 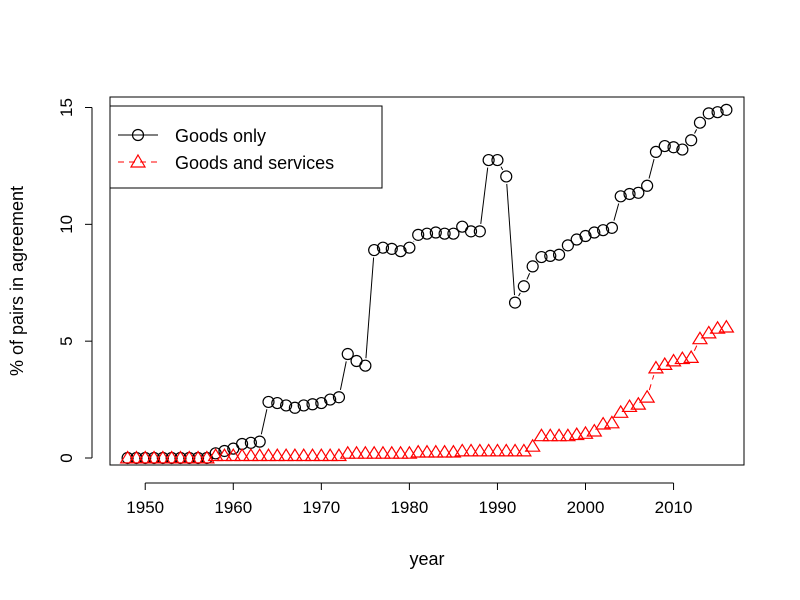 What do you see at coordinates (674, 507) in the screenshot?
I see `x-tick-label: 2010` at bounding box center [674, 507].